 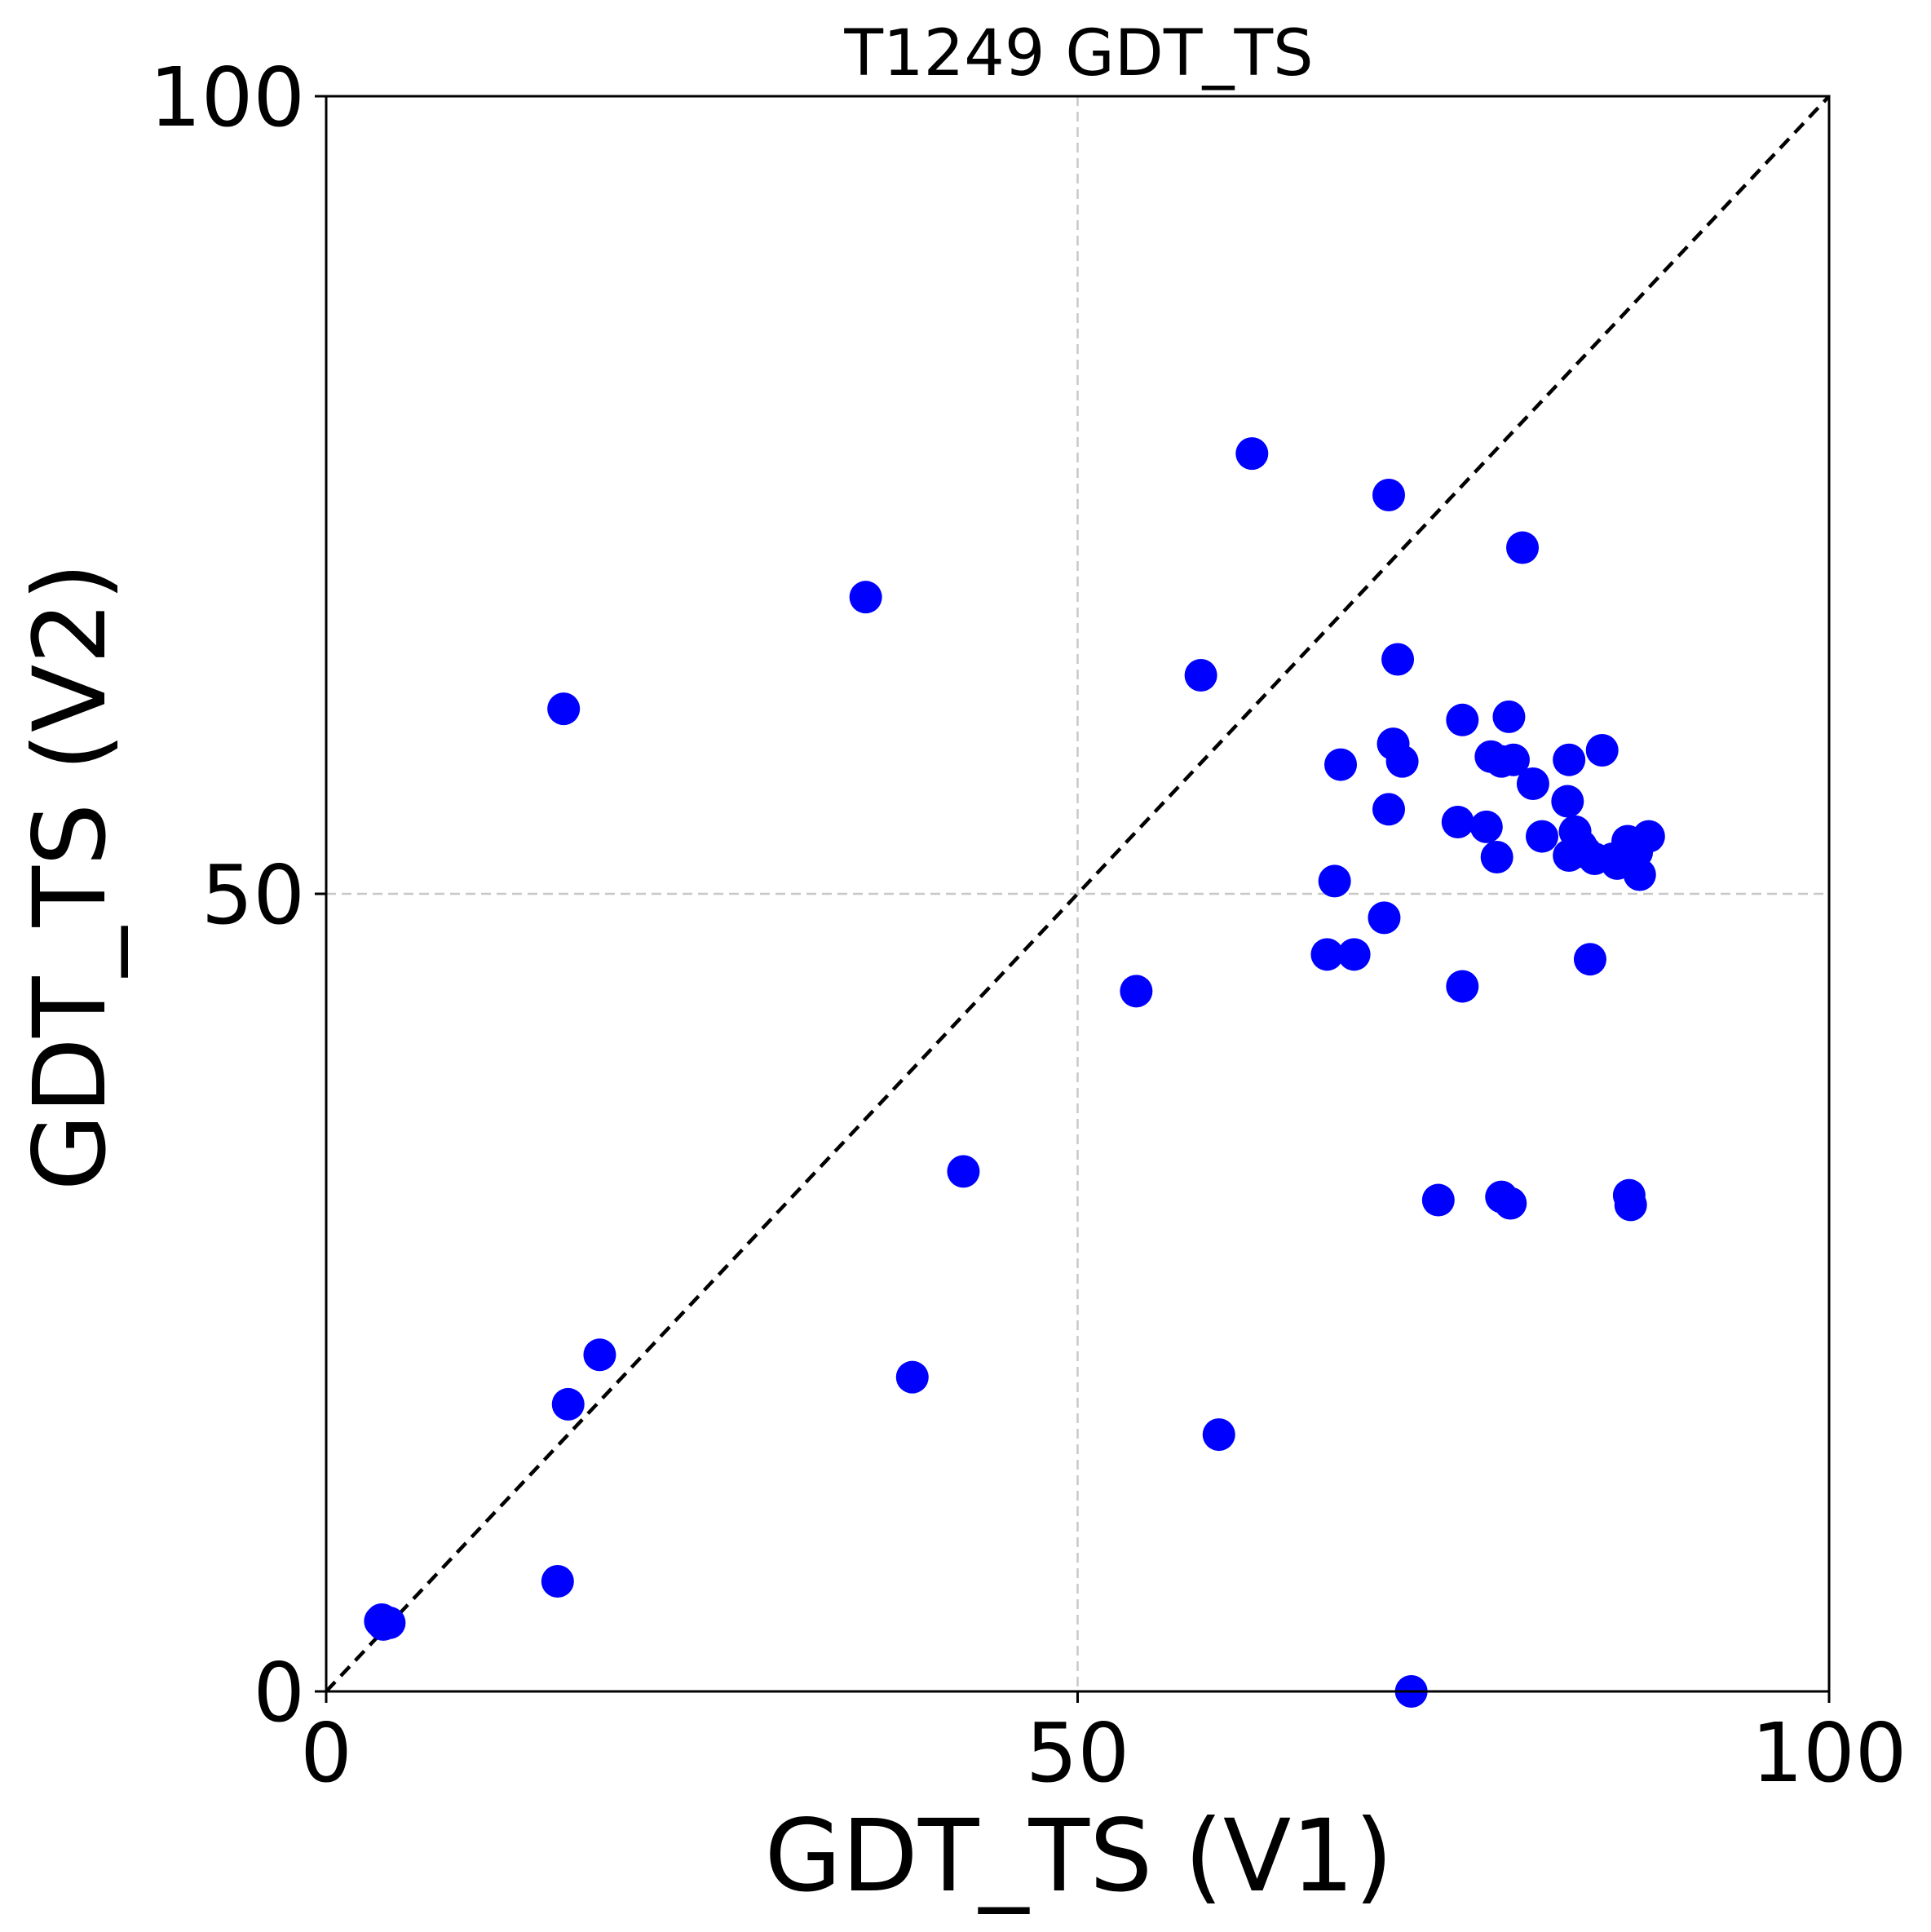 What do you see at coordinates (1077, 1753) in the screenshot?
I see `x-tick-label: 50` at bounding box center [1077, 1753].